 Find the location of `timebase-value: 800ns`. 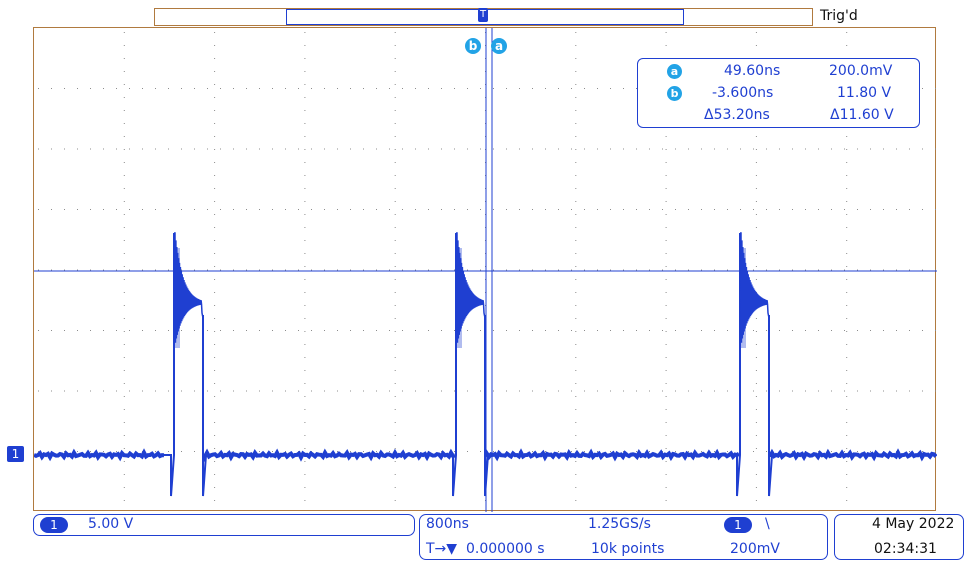

timebase-value: 800ns is located at coordinates (447, 524).